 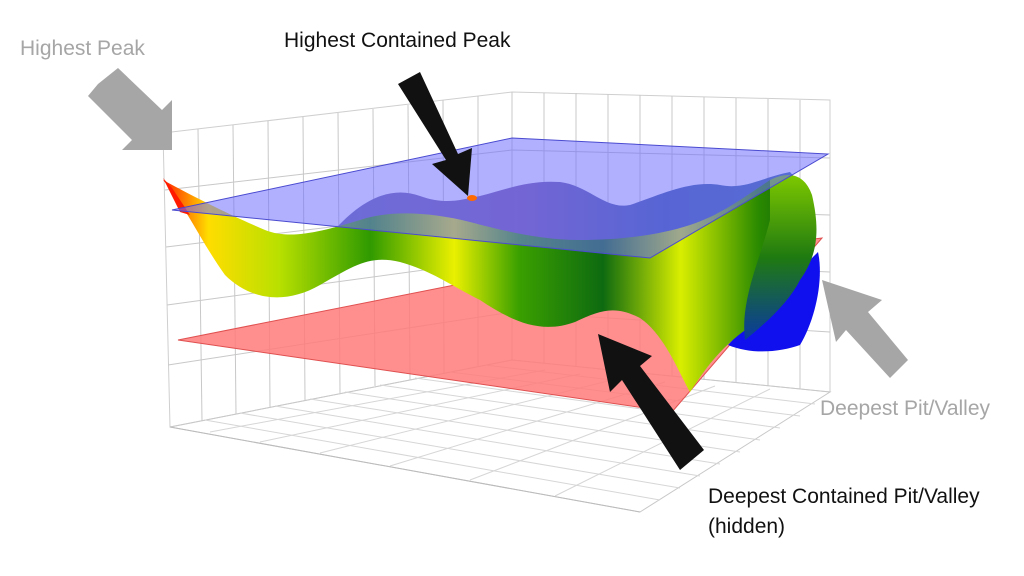 I want to click on deepest-contained-pit-hidden-note: (hidden), so click(x=747, y=526).